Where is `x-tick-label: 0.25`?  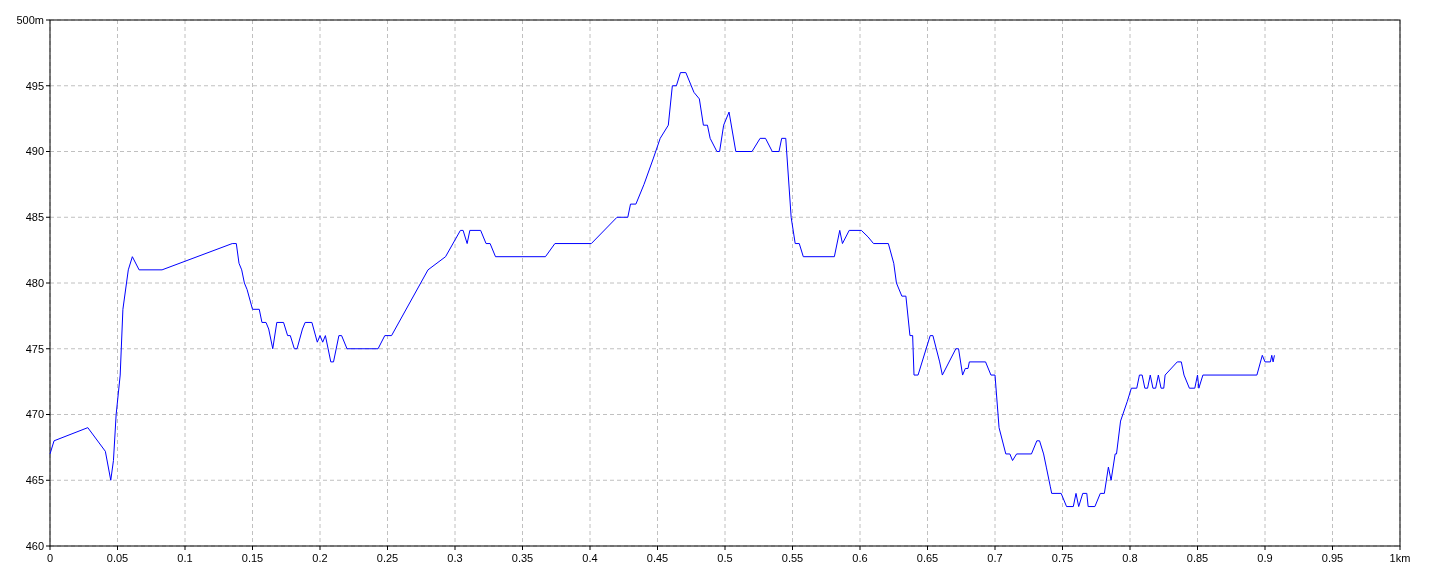 x-tick-label: 0.25 is located at coordinates (387, 558).